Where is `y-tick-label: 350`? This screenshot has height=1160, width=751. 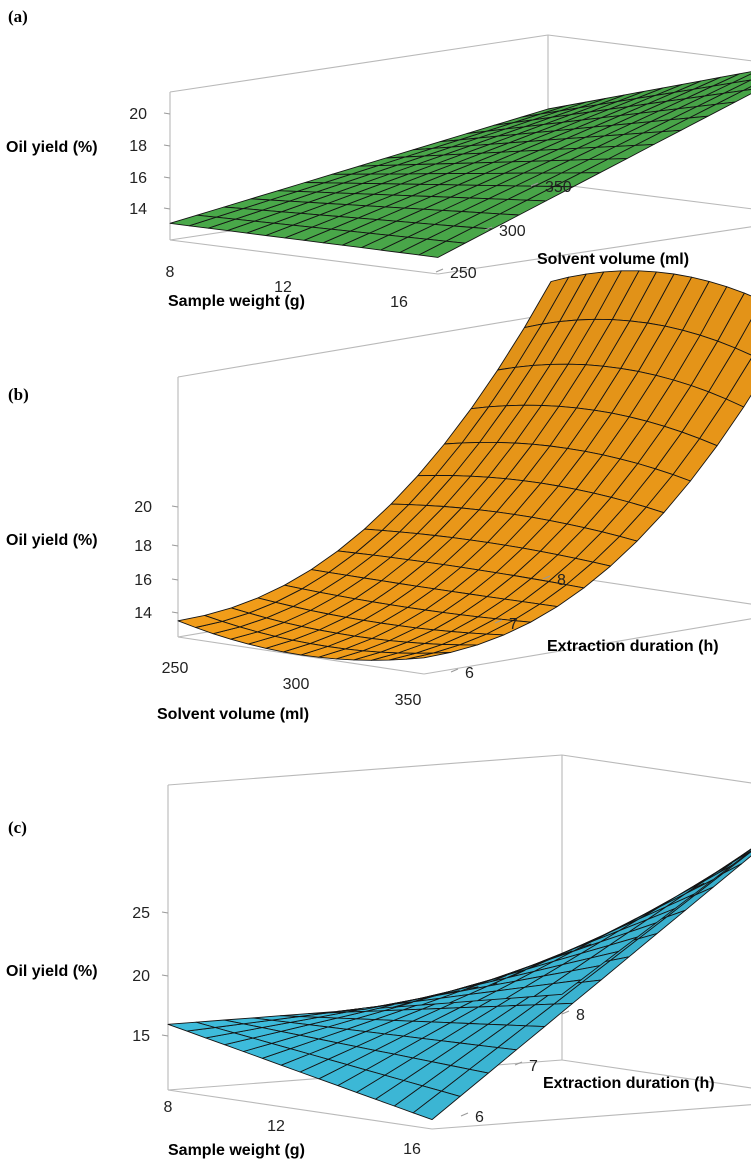
y-tick-label: 350 is located at coordinates (558, 187).